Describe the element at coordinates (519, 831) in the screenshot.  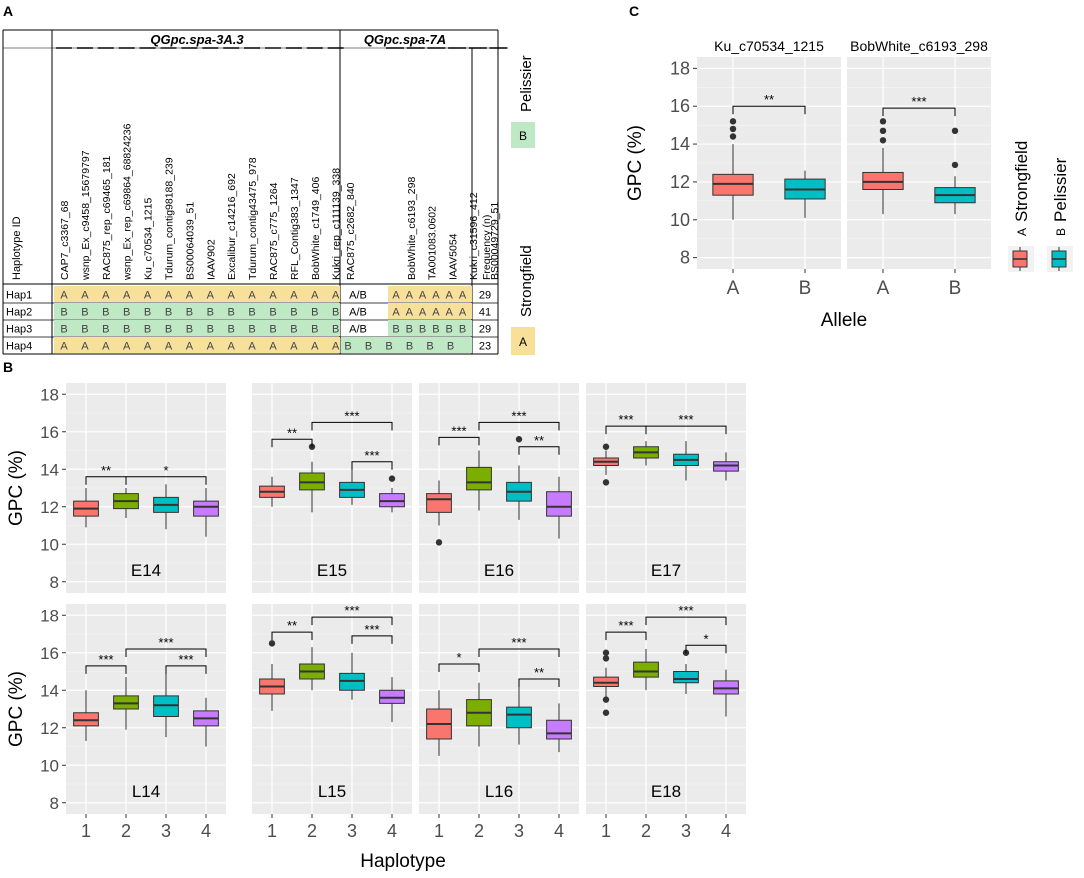
I see `x-tick-label: 3` at that location.